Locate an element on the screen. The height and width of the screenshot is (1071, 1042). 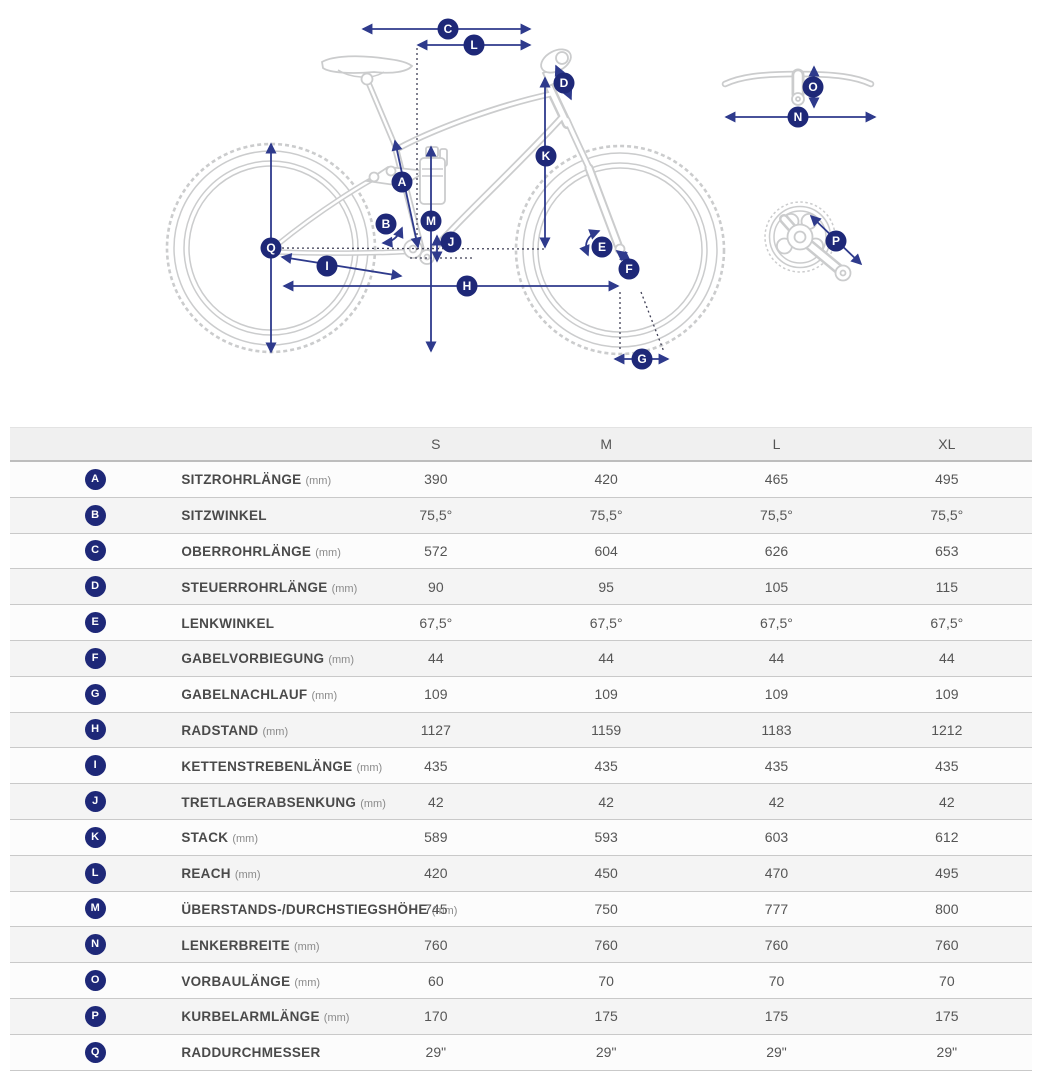
table-row: B SITZWINKEL 75,5° 75,5° 75,5° 75,5° is located at coordinates (521, 515).